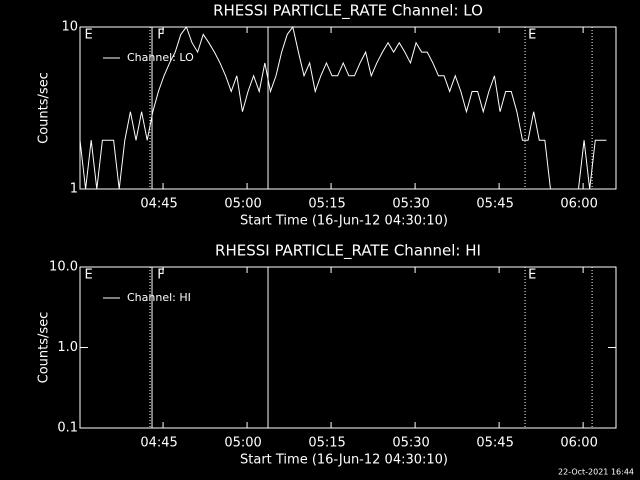 This screenshot has height=480, width=640. I want to click on legend-label: Channel: LO, so click(160, 57).